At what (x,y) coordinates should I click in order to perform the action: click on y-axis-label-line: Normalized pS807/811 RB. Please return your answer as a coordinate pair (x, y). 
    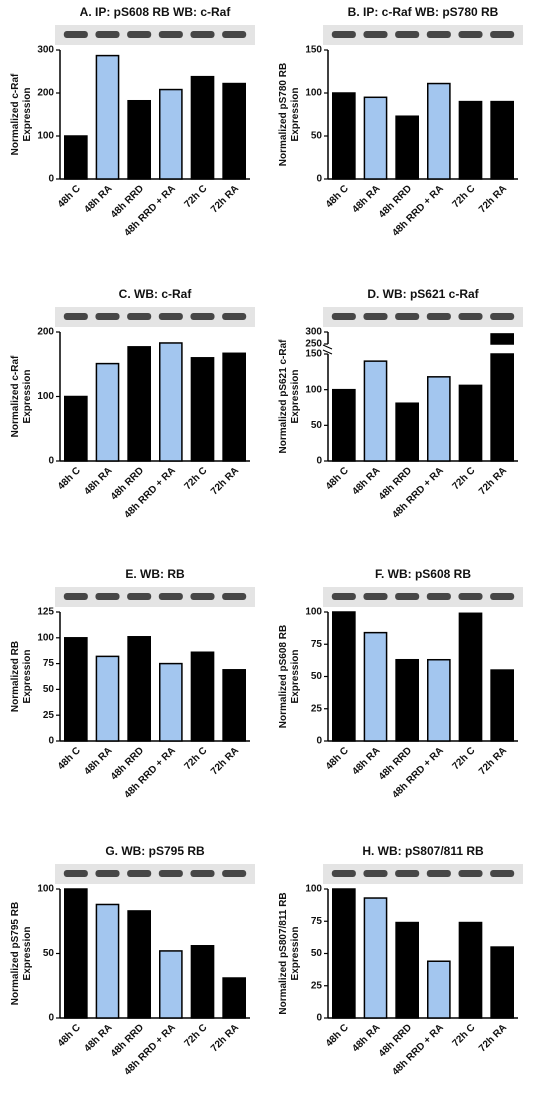
    Looking at the image, I should click on (283, 953).